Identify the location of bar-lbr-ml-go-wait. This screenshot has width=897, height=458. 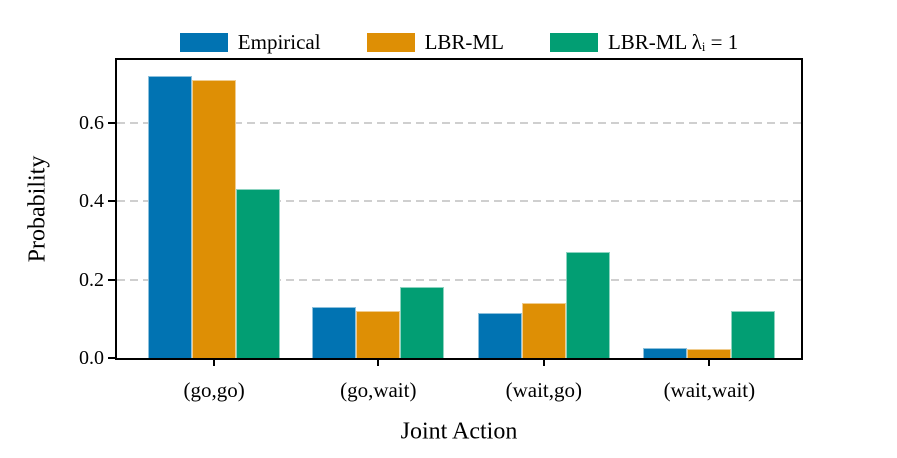
(378, 334).